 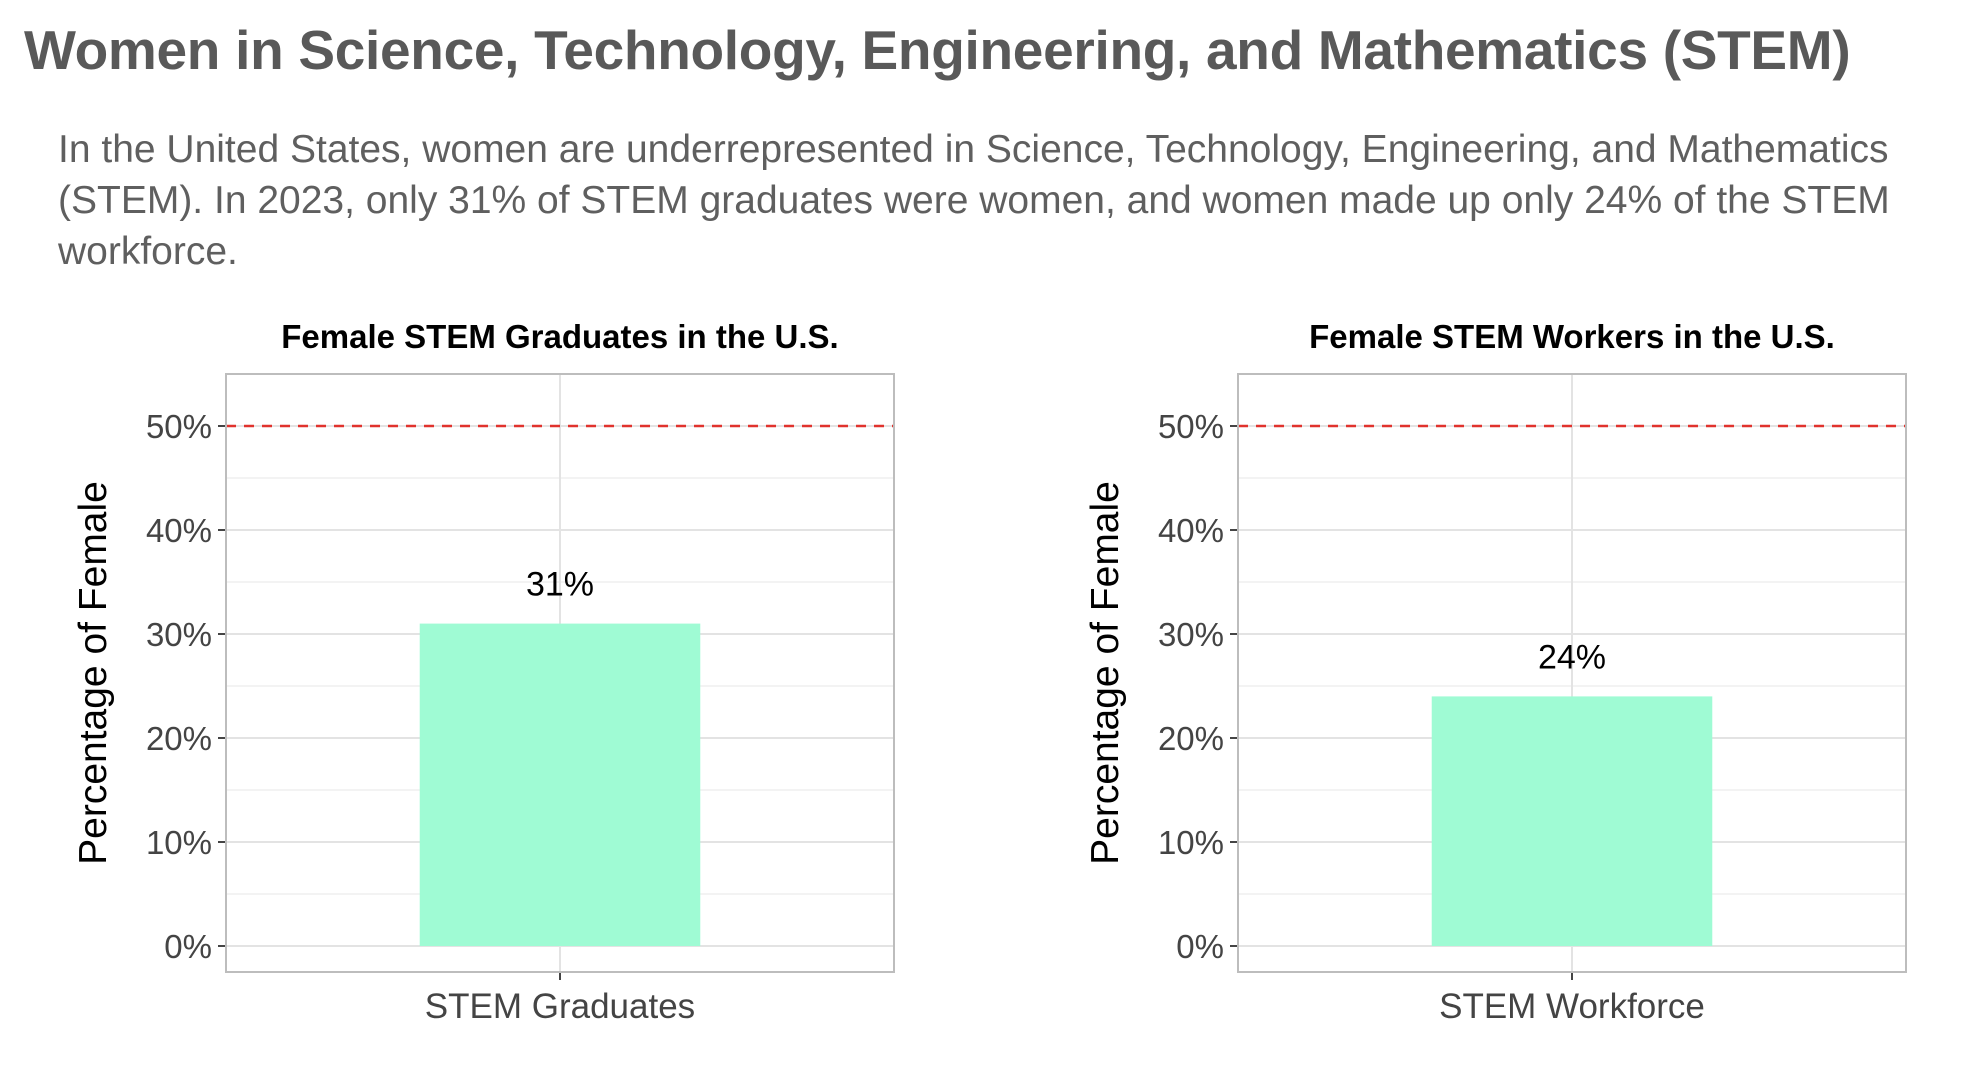 I want to click on chart-title: Female STEM Graduates in the U.S., so click(x=559, y=336).